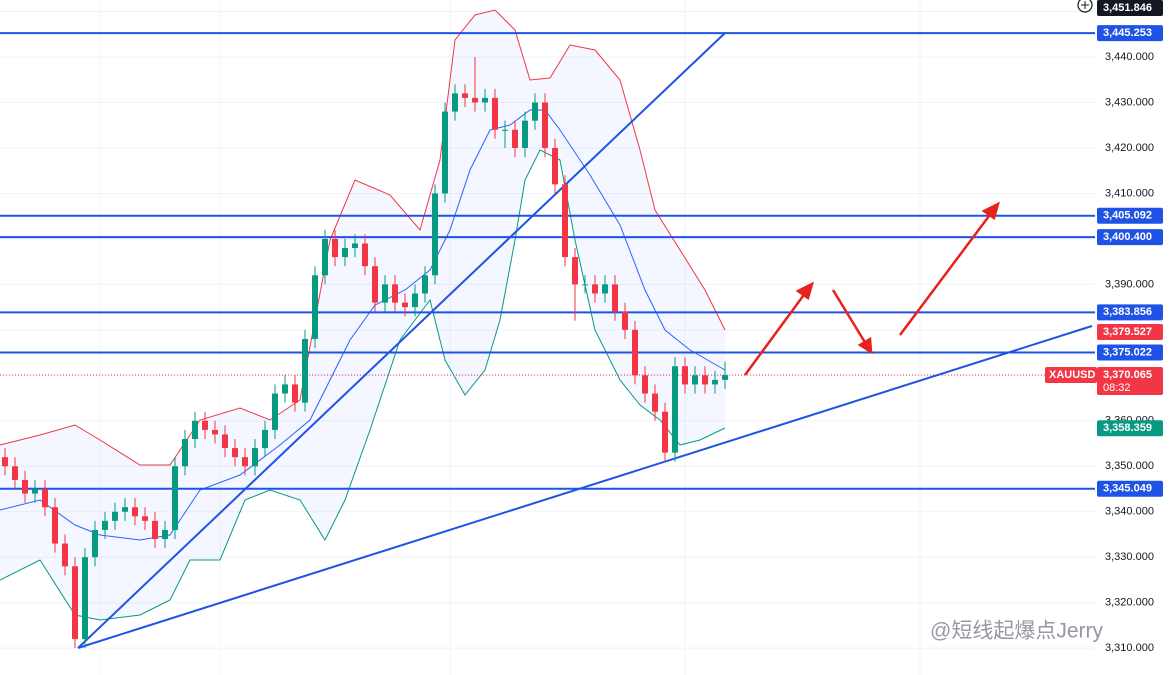 The width and height of the screenshot is (1171, 675). What do you see at coordinates (1129, 648) in the screenshot?
I see `y-tick-label: 3,310.000` at bounding box center [1129, 648].